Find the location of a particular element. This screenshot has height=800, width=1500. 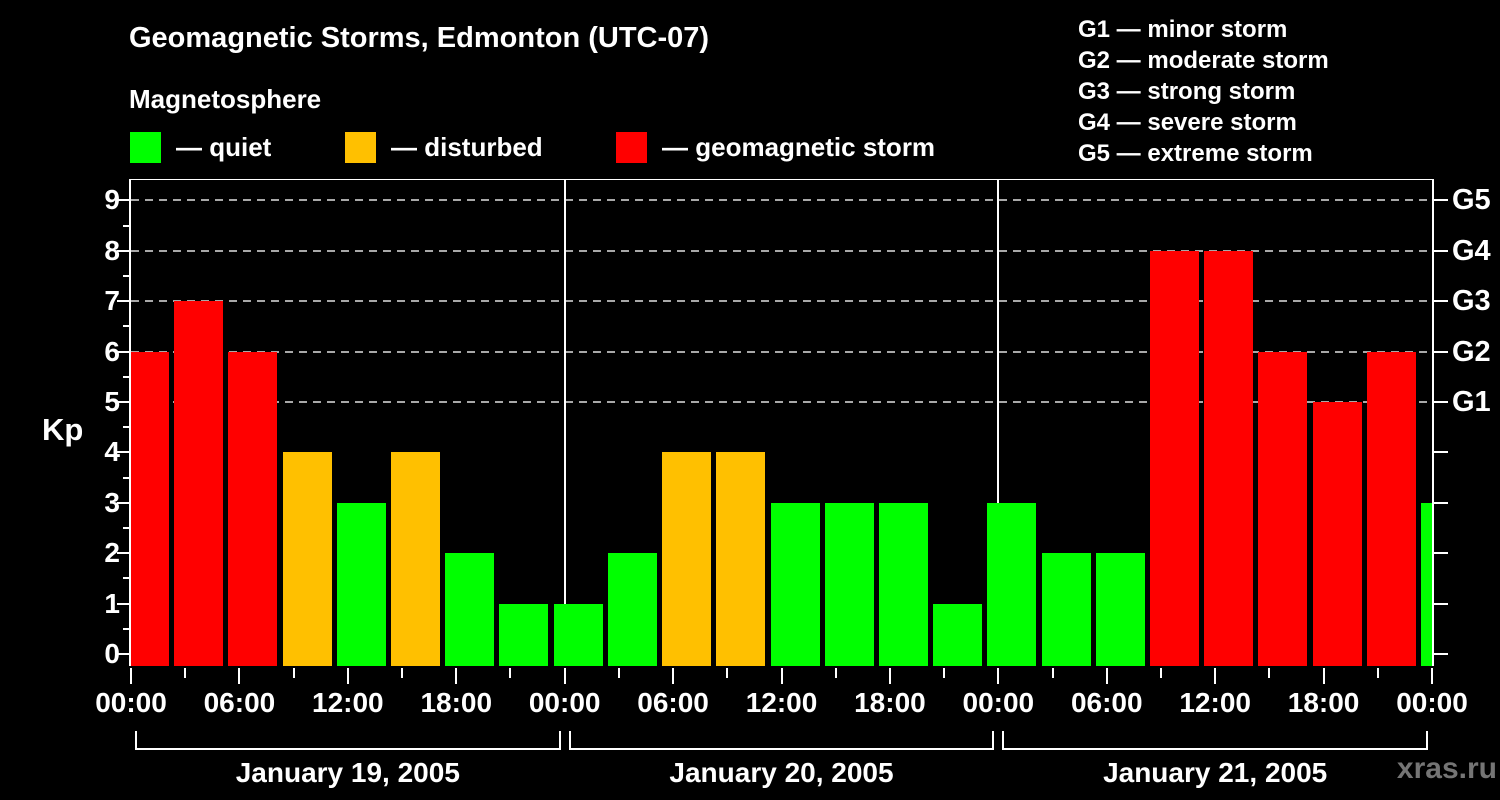

g-scale-label-g1: G1 is located at coordinates (1471, 402).